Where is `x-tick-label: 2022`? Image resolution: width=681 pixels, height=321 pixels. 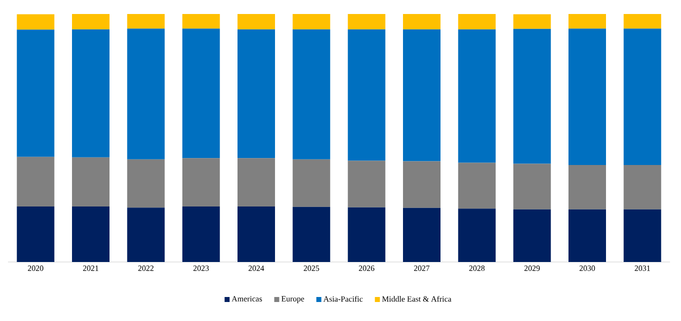 x-tick-label: 2022 is located at coordinates (146, 268).